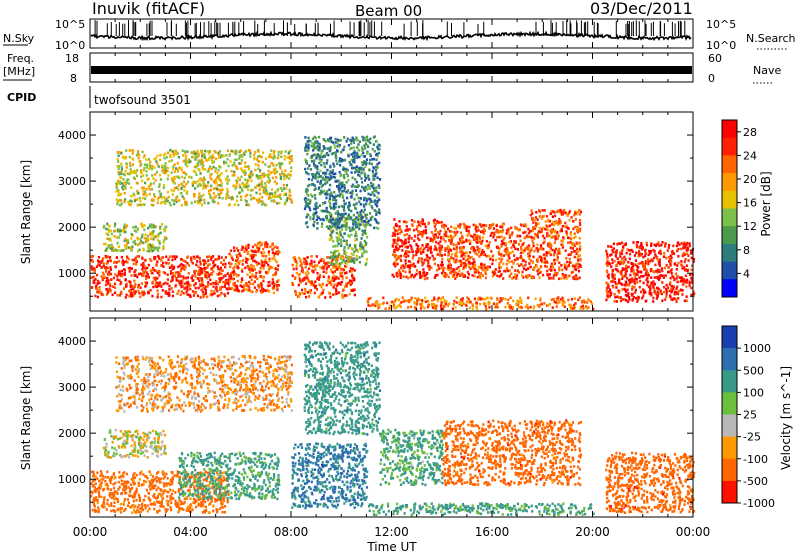 The height and width of the screenshot is (554, 800). What do you see at coordinates (19, 38) in the screenshot?
I see `nsky-label: N.Sky` at bounding box center [19, 38].